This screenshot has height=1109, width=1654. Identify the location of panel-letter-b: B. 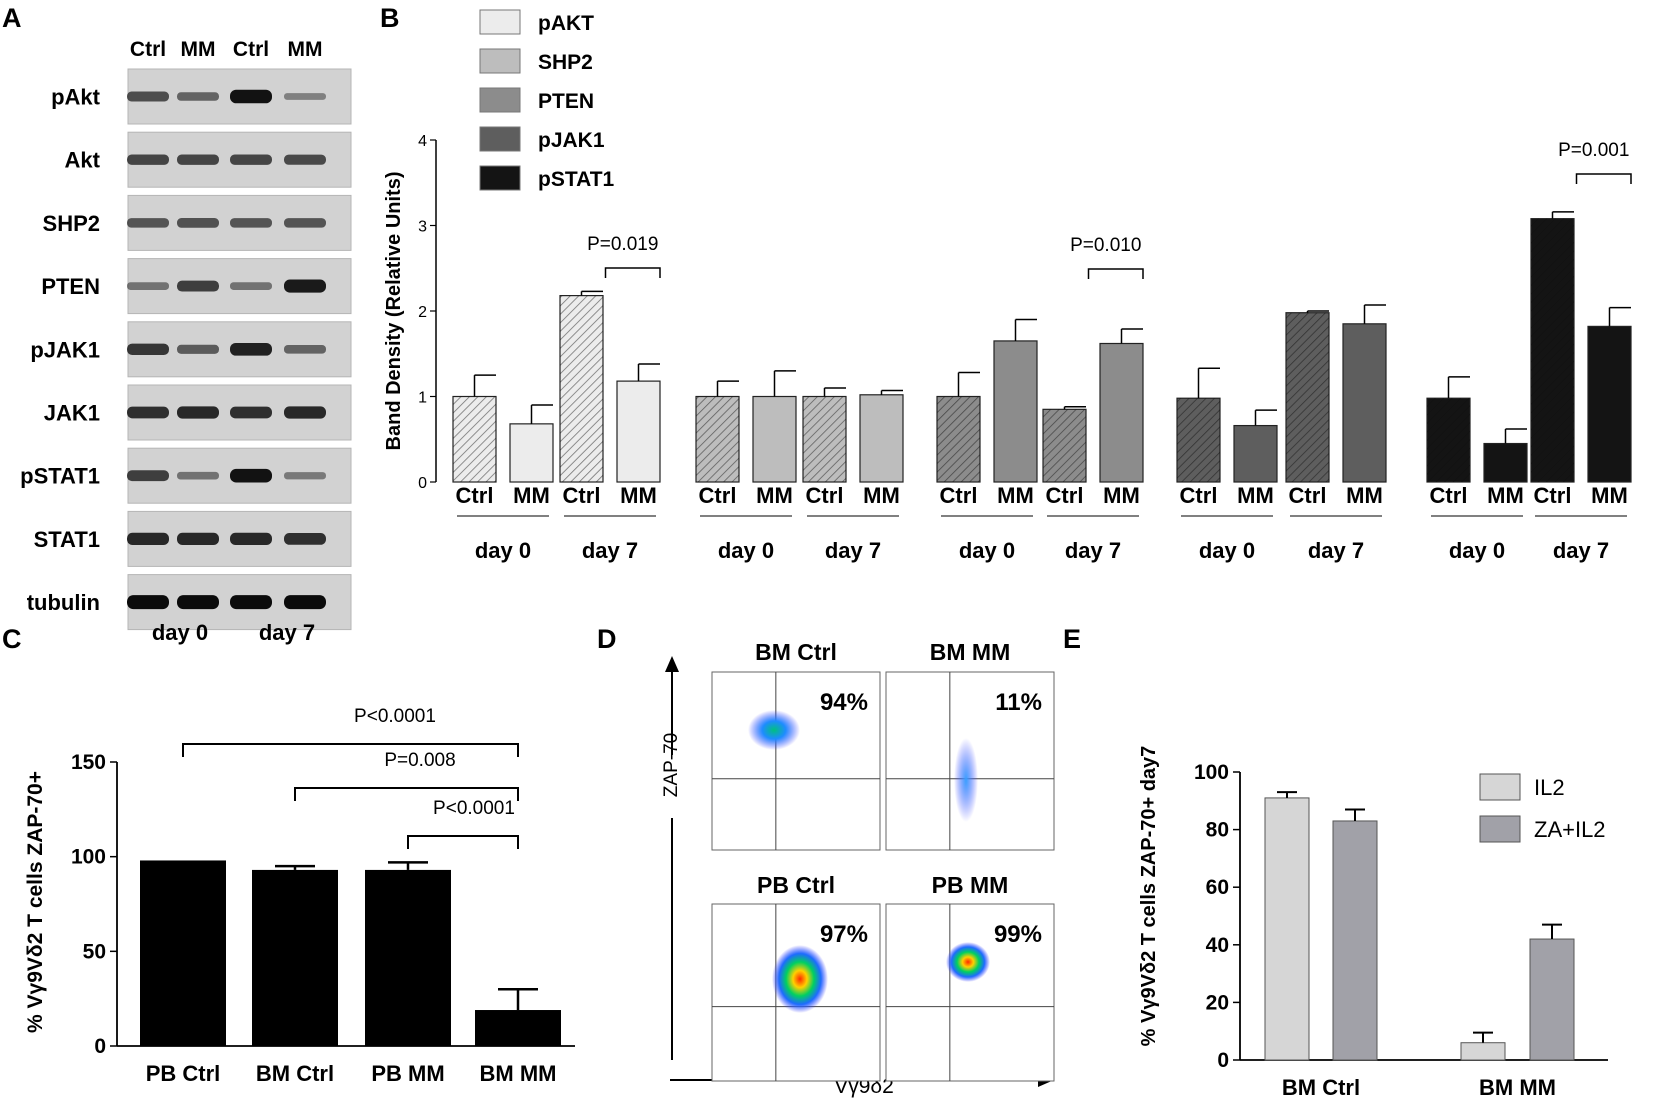
(390, 18).